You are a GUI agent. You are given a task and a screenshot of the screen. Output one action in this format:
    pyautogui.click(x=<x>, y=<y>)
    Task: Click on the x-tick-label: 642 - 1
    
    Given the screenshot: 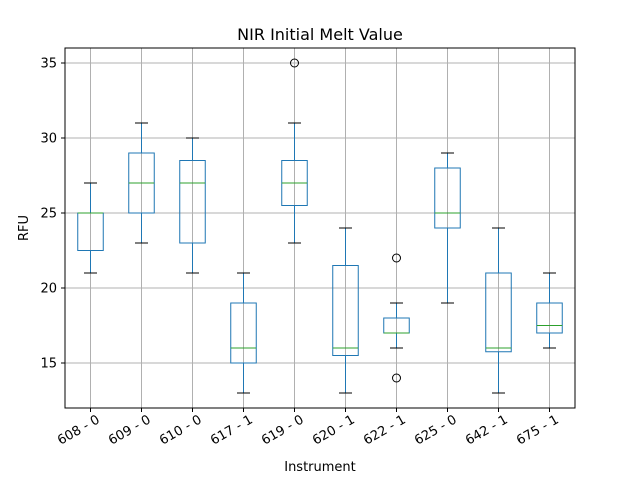 What is the action you would take?
    pyautogui.click(x=486, y=430)
    